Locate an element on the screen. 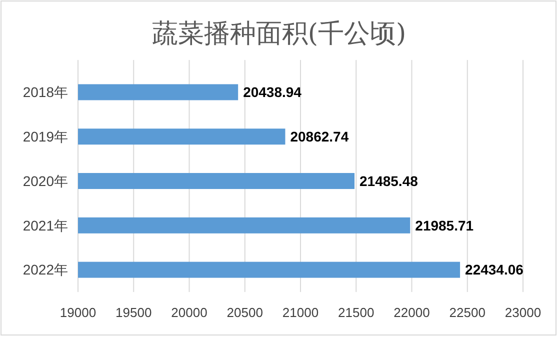  x-tick-label: 23000 is located at coordinates (523, 312).